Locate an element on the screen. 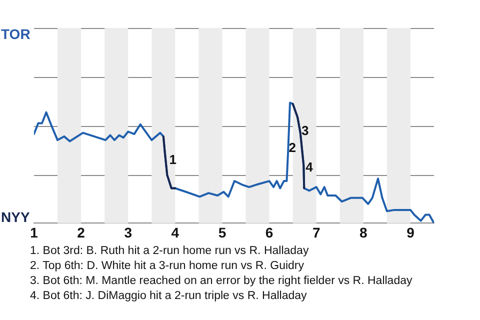  annotation: 2 is located at coordinates (292, 148).